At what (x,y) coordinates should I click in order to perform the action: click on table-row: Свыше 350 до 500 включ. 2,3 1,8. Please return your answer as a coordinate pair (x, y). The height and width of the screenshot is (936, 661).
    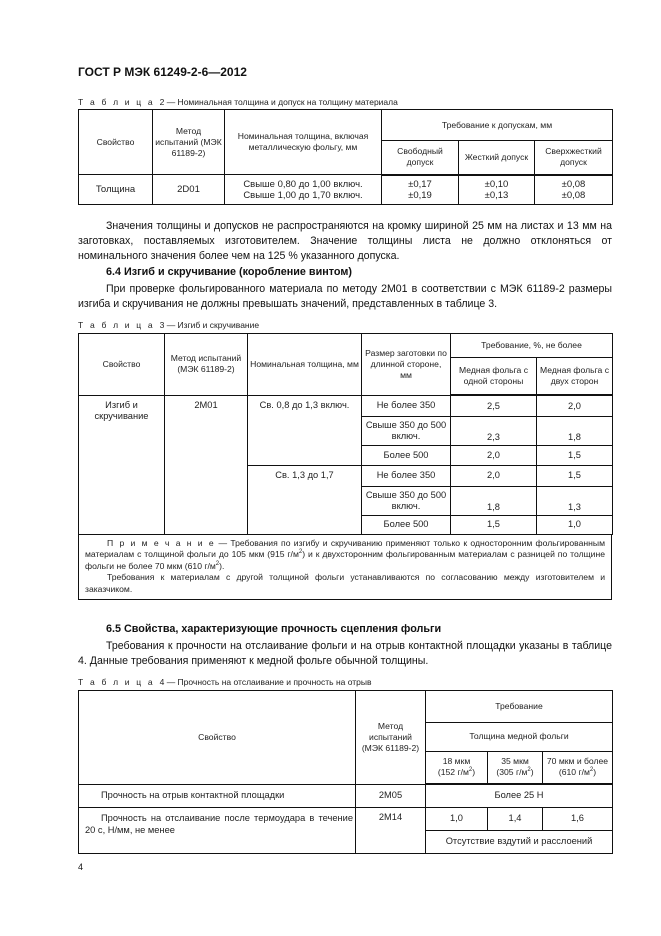
    Looking at the image, I should click on (346, 430).